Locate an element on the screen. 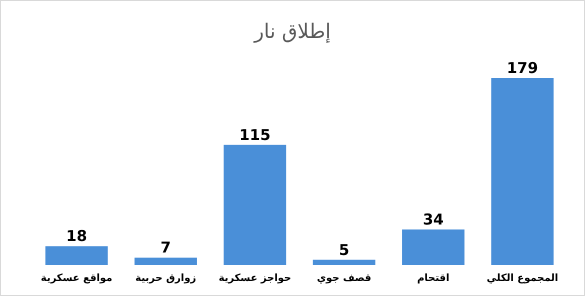  x-tick-label: زوارق حربية is located at coordinates (165, 278).